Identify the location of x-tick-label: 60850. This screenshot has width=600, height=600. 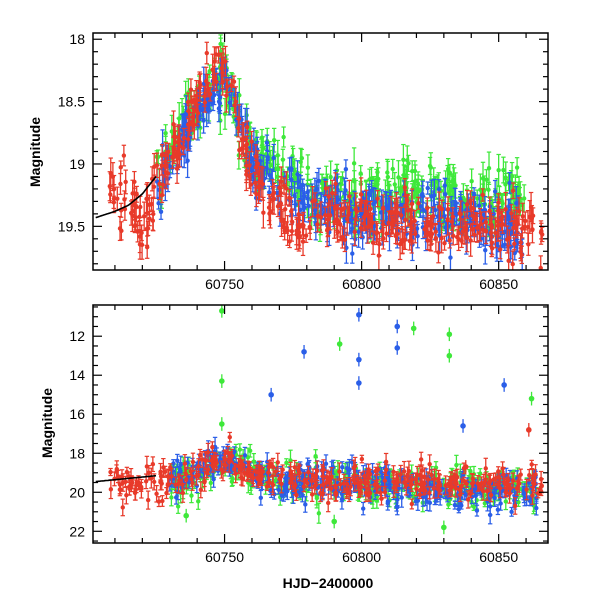
(498, 284).